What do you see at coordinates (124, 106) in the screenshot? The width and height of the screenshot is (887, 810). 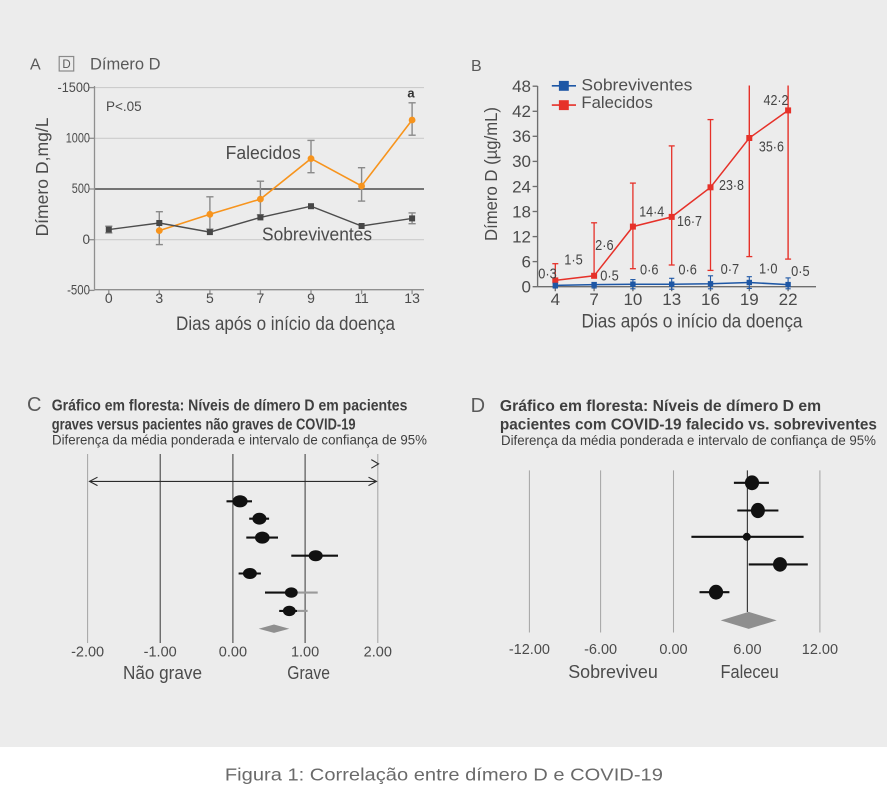 I see `svg-text: P<.05` at bounding box center [124, 106].